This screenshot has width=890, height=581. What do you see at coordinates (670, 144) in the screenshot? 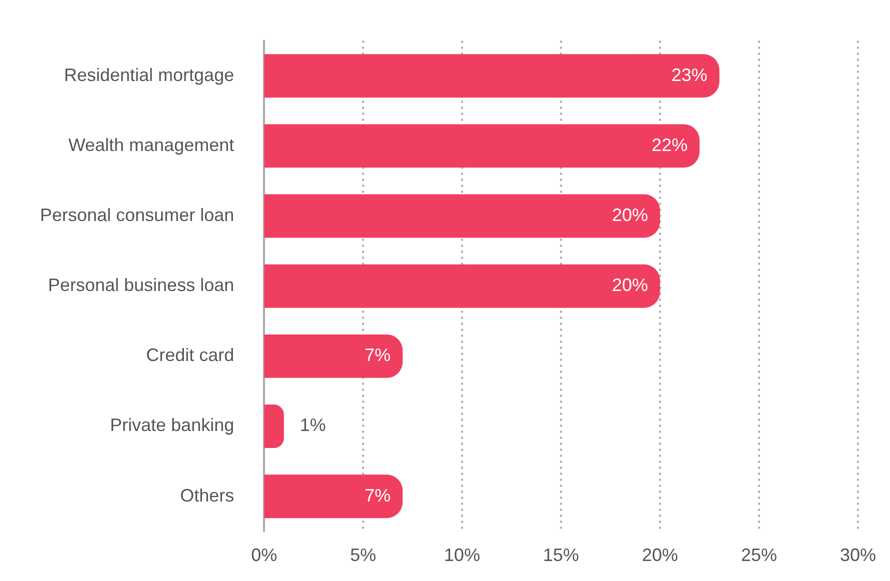
I see `data-label: 22%` at bounding box center [670, 144].